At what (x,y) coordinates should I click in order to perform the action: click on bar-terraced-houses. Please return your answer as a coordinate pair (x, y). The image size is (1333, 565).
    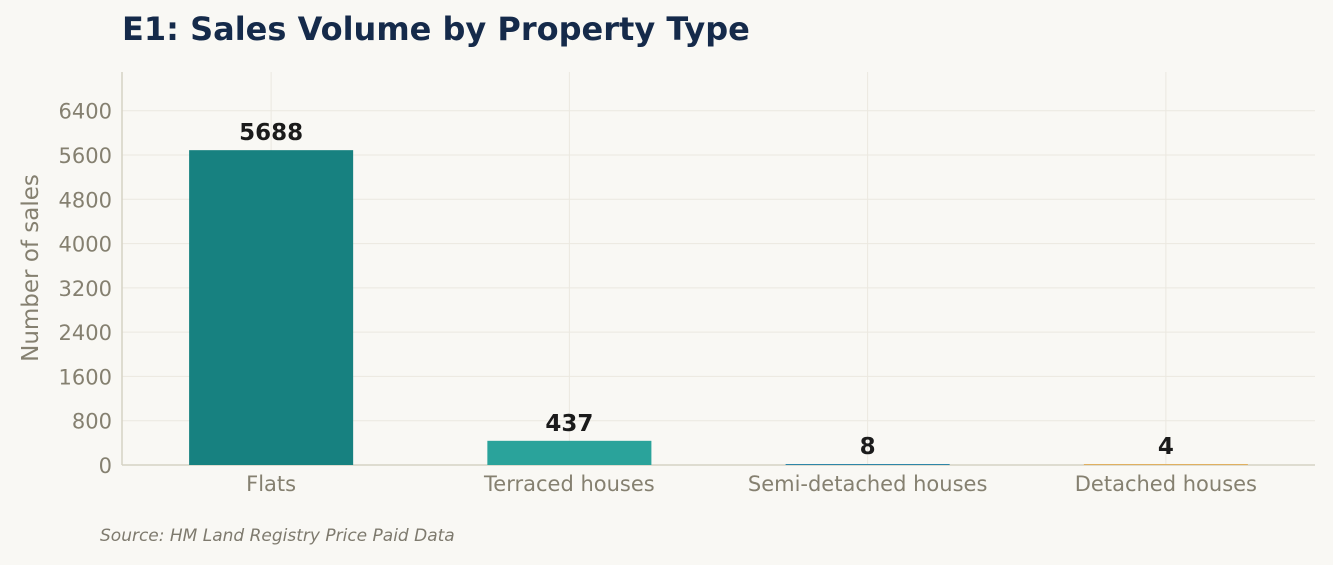
    Looking at the image, I should click on (569, 452).